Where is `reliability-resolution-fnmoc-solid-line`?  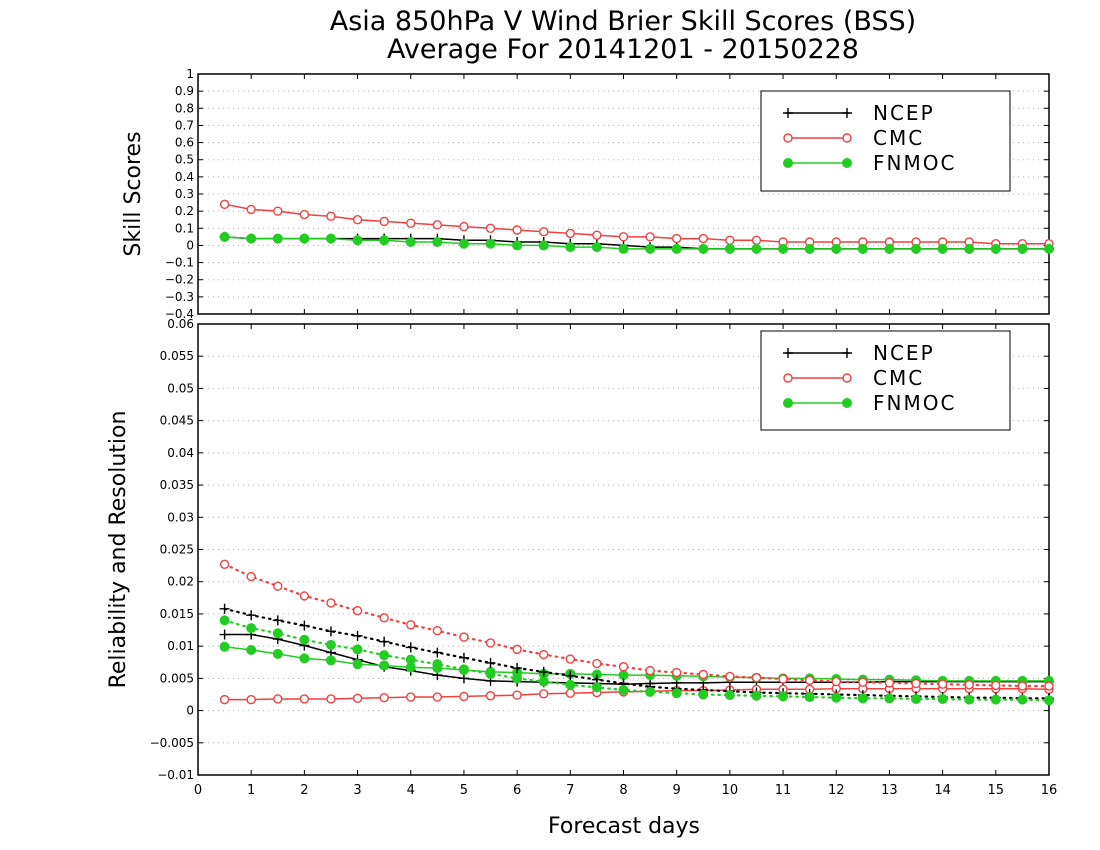
reliability-resolution-fnmoc-solid-line is located at coordinates (636, 664).